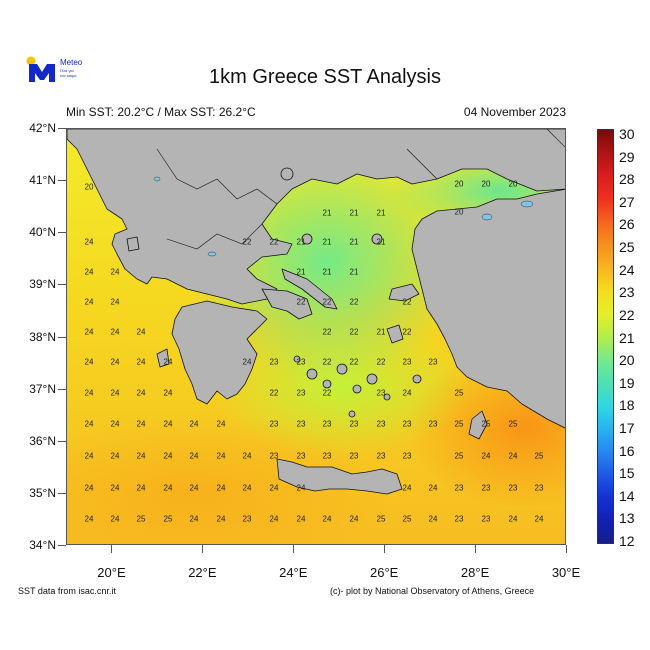  I want to click on colorbar-tick-label: 18, so click(627, 405).